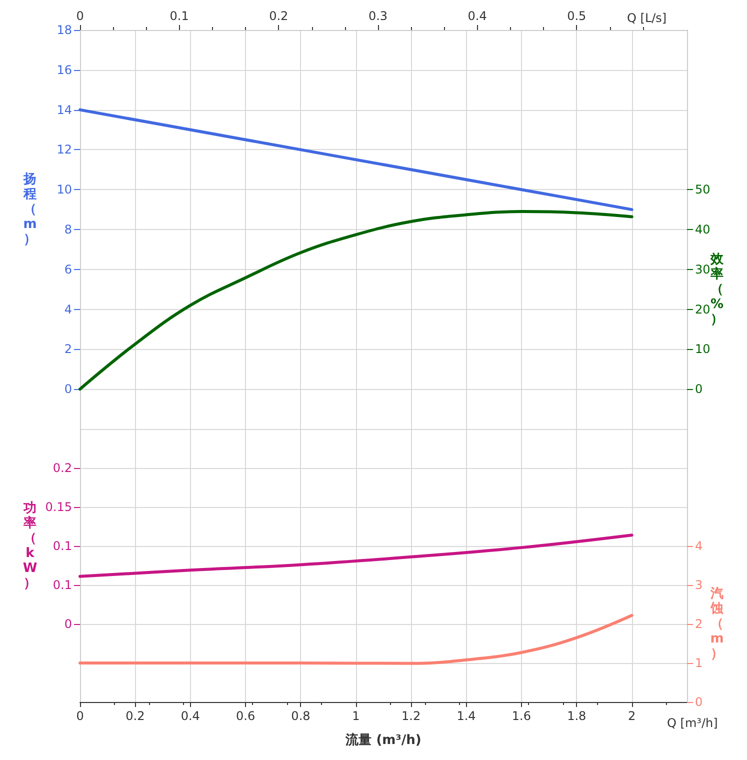 The height and width of the screenshot is (760, 747). Describe the element at coordinates (477, 16) in the screenshot. I see `x2-tick-label: 0.4` at that location.